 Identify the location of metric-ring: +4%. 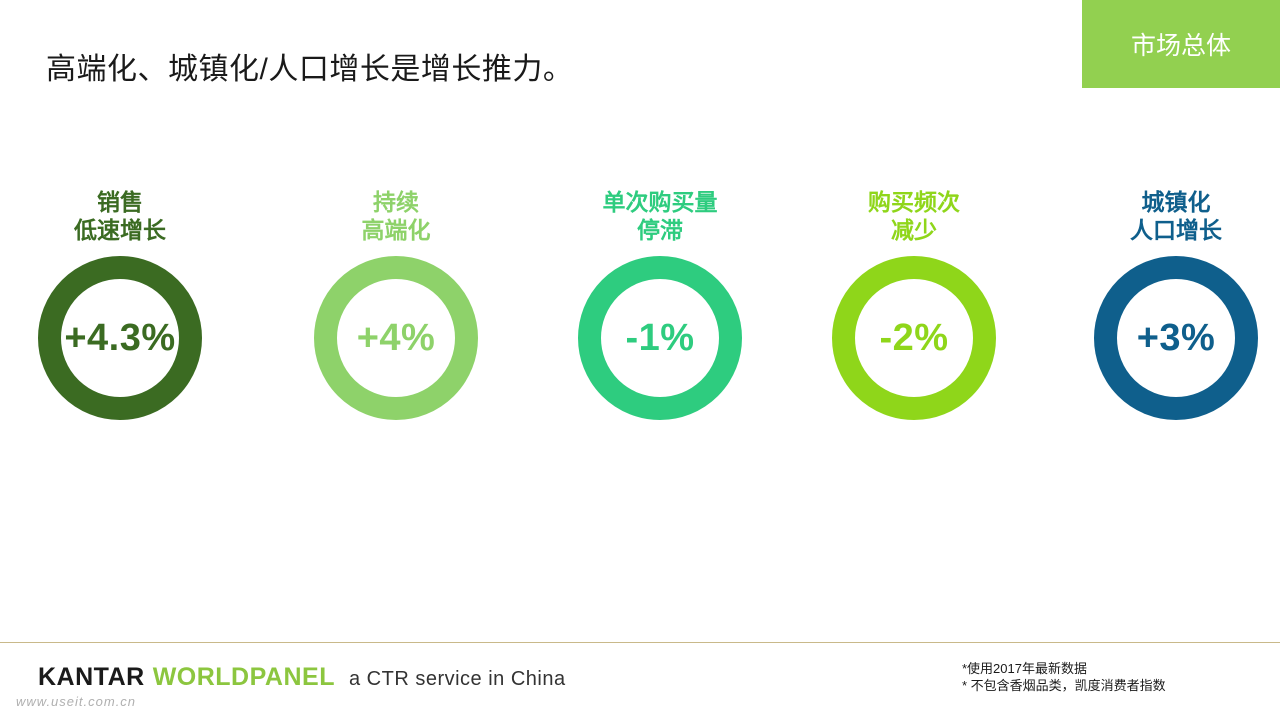
(396, 338).